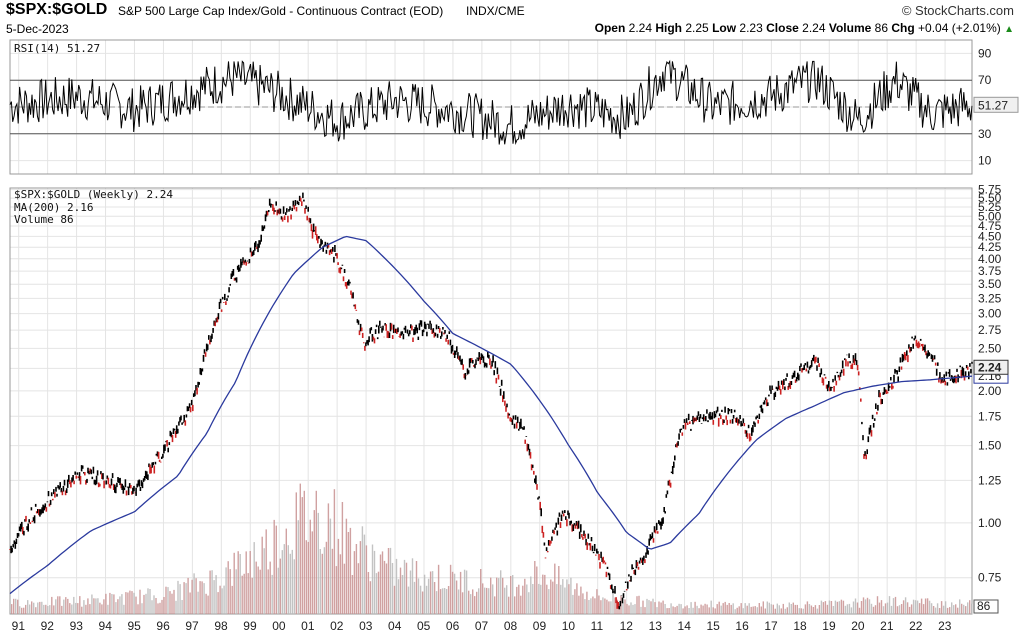  I want to click on x-tick-label: 91, so click(19, 626).